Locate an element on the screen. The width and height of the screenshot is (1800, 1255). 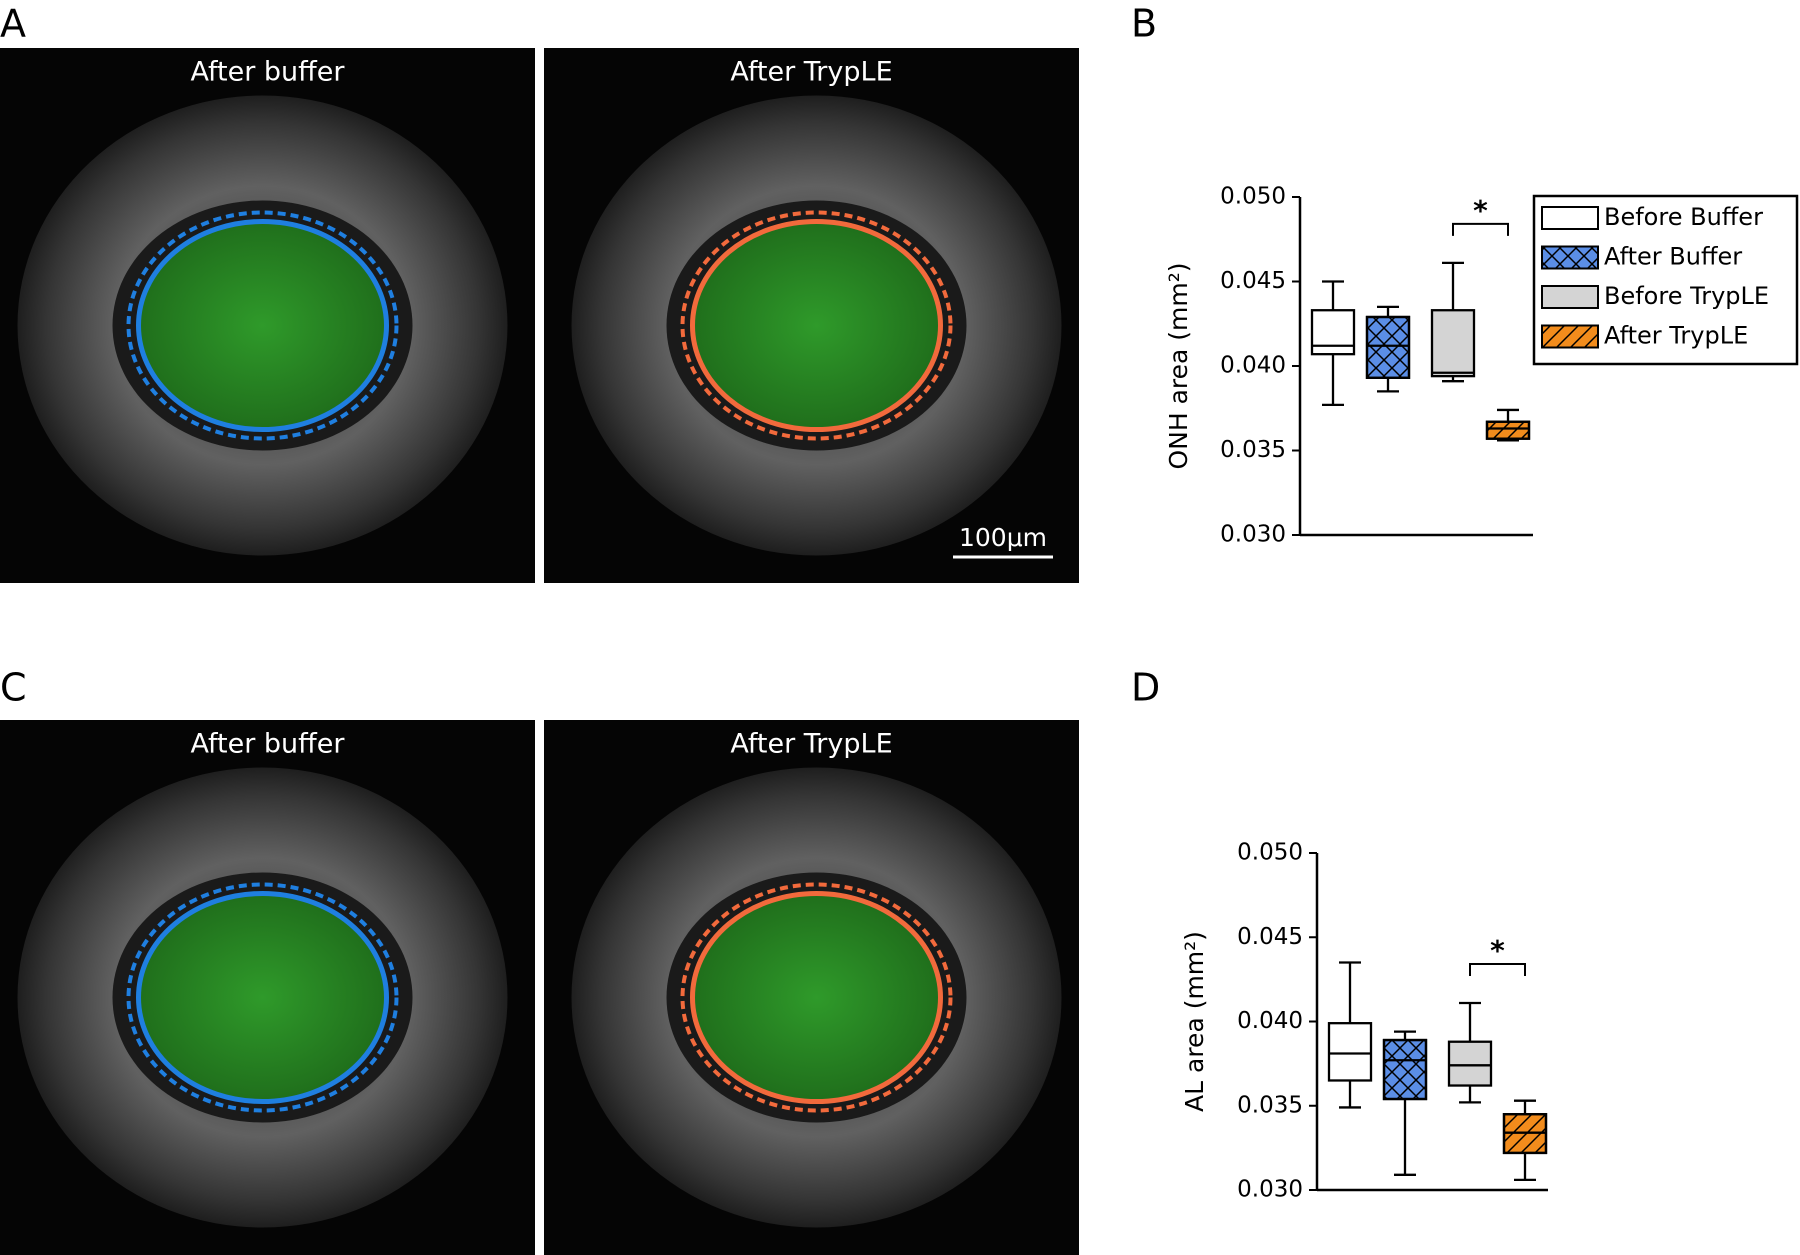
panel-label: B is located at coordinates (1144, 24).